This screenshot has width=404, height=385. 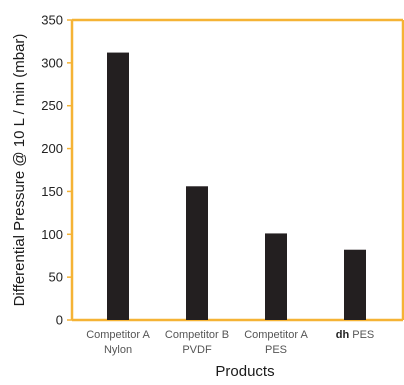 I want to click on x-tick-label-line2: PES, so click(x=276, y=350).